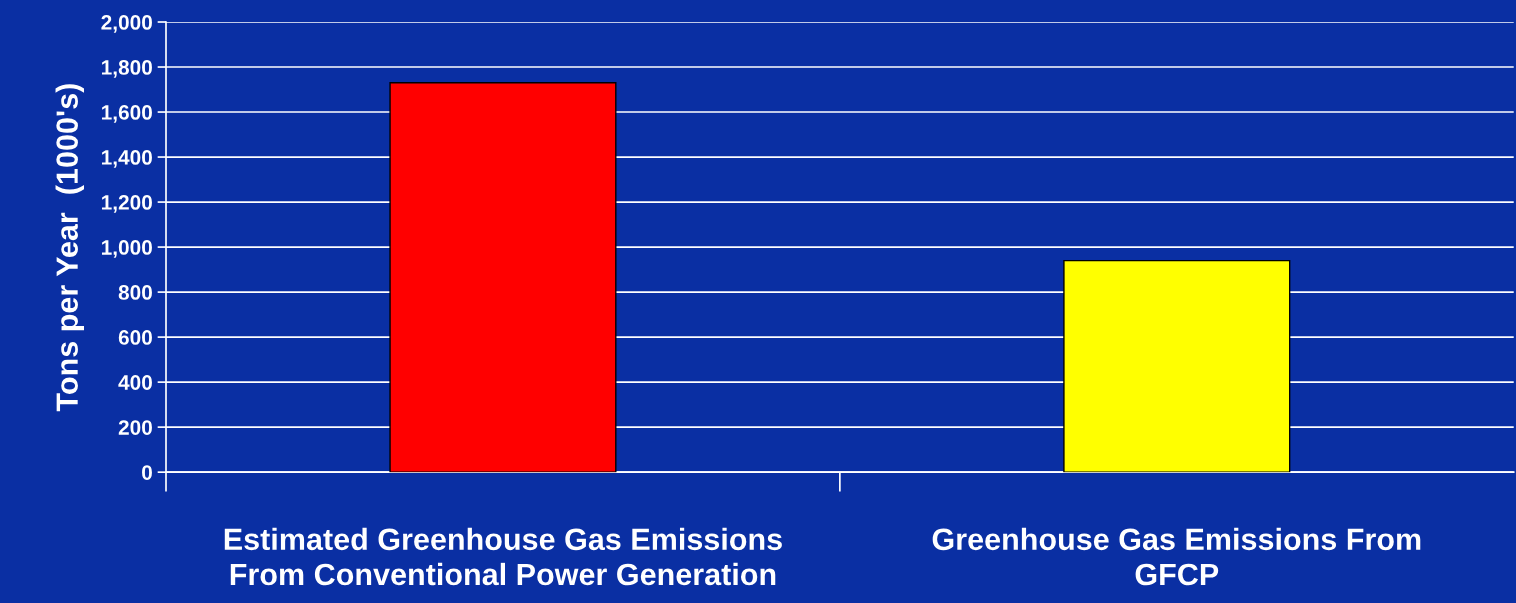 The image size is (1516, 603). What do you see at coordinates (135, 382) in the screenshot?
I see `y-tick-label: 400` at bounding box center [135, 382].